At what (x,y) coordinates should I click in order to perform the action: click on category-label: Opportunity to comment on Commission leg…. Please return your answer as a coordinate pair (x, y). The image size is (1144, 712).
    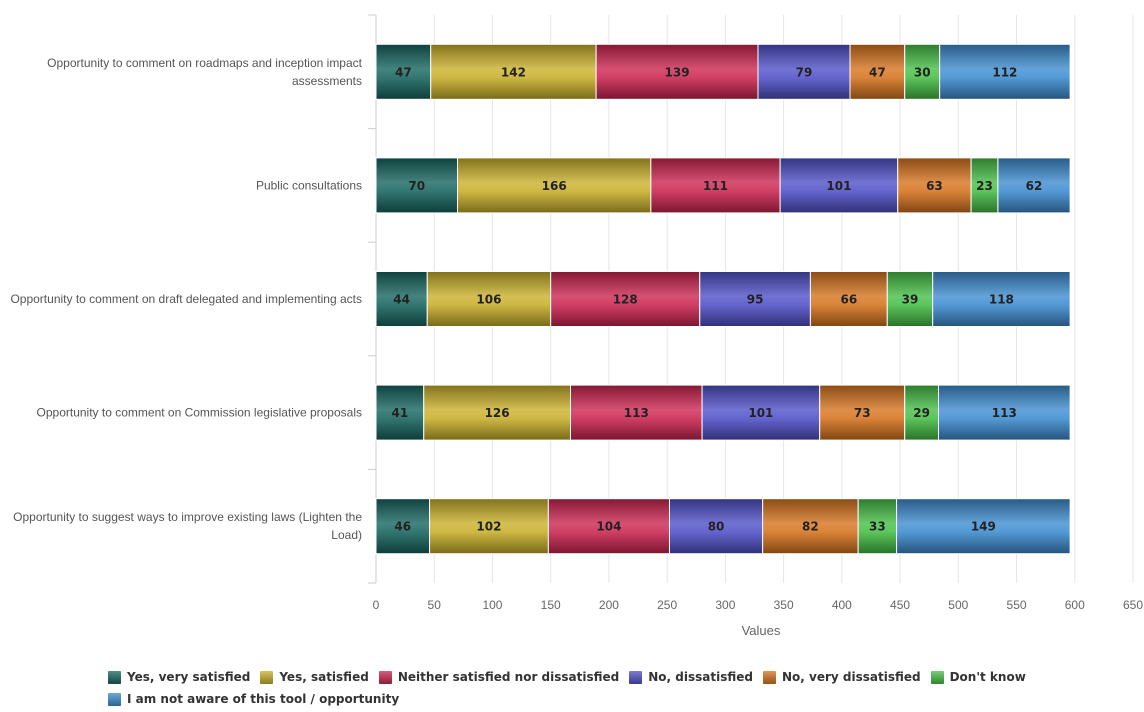
    Looking at the image, I should click on (199, 413).